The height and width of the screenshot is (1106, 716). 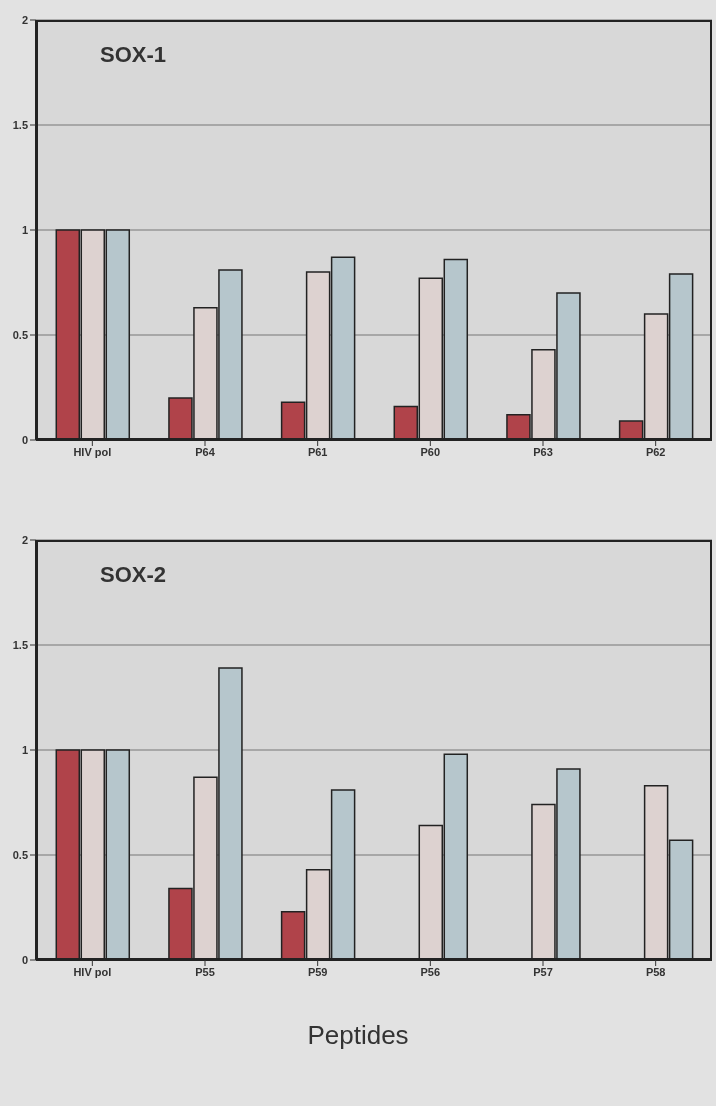 I want to click on text: SOX-1, so click(x=133, y=55).